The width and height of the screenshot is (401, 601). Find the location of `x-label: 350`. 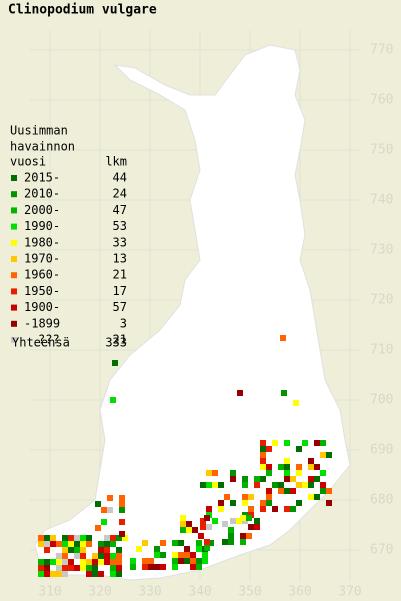

x-label: 350 is located at coordinates (249, 592).